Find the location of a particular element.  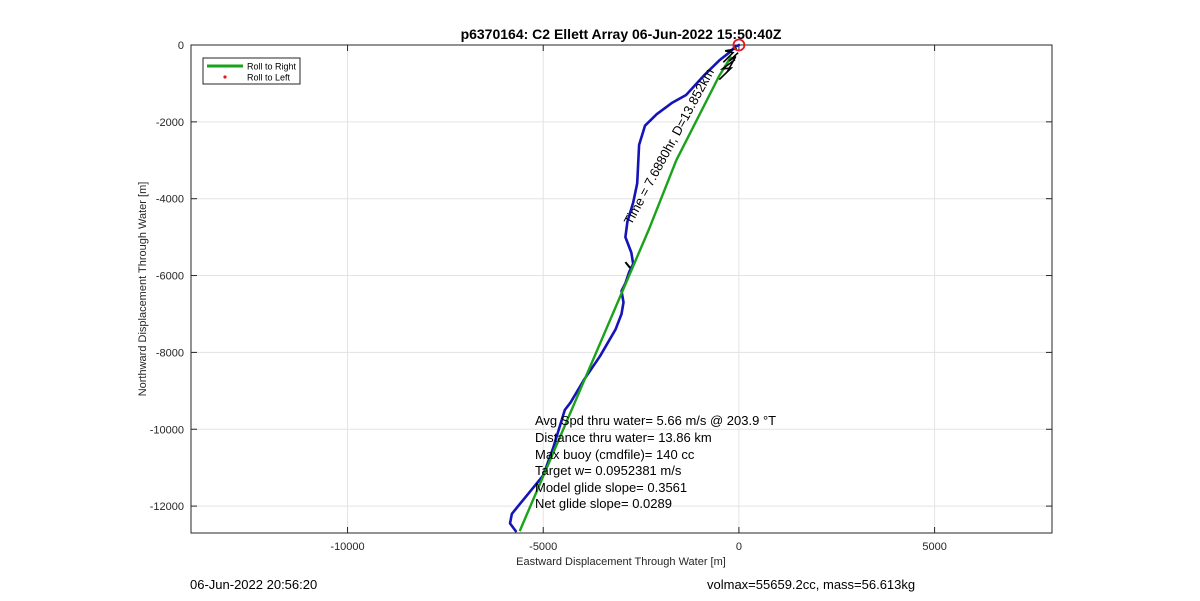

y-tick-label: -6000 is located at coordinates (170, 277).